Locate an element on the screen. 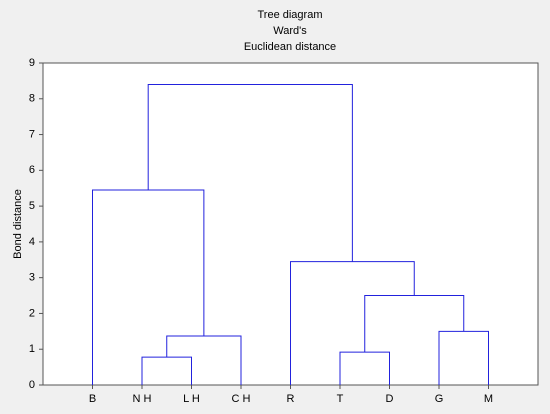 Image resolution: width=550 pixels, height=414 pixels. chart-subtitle: Ward's is located at coordinates (290, 31).